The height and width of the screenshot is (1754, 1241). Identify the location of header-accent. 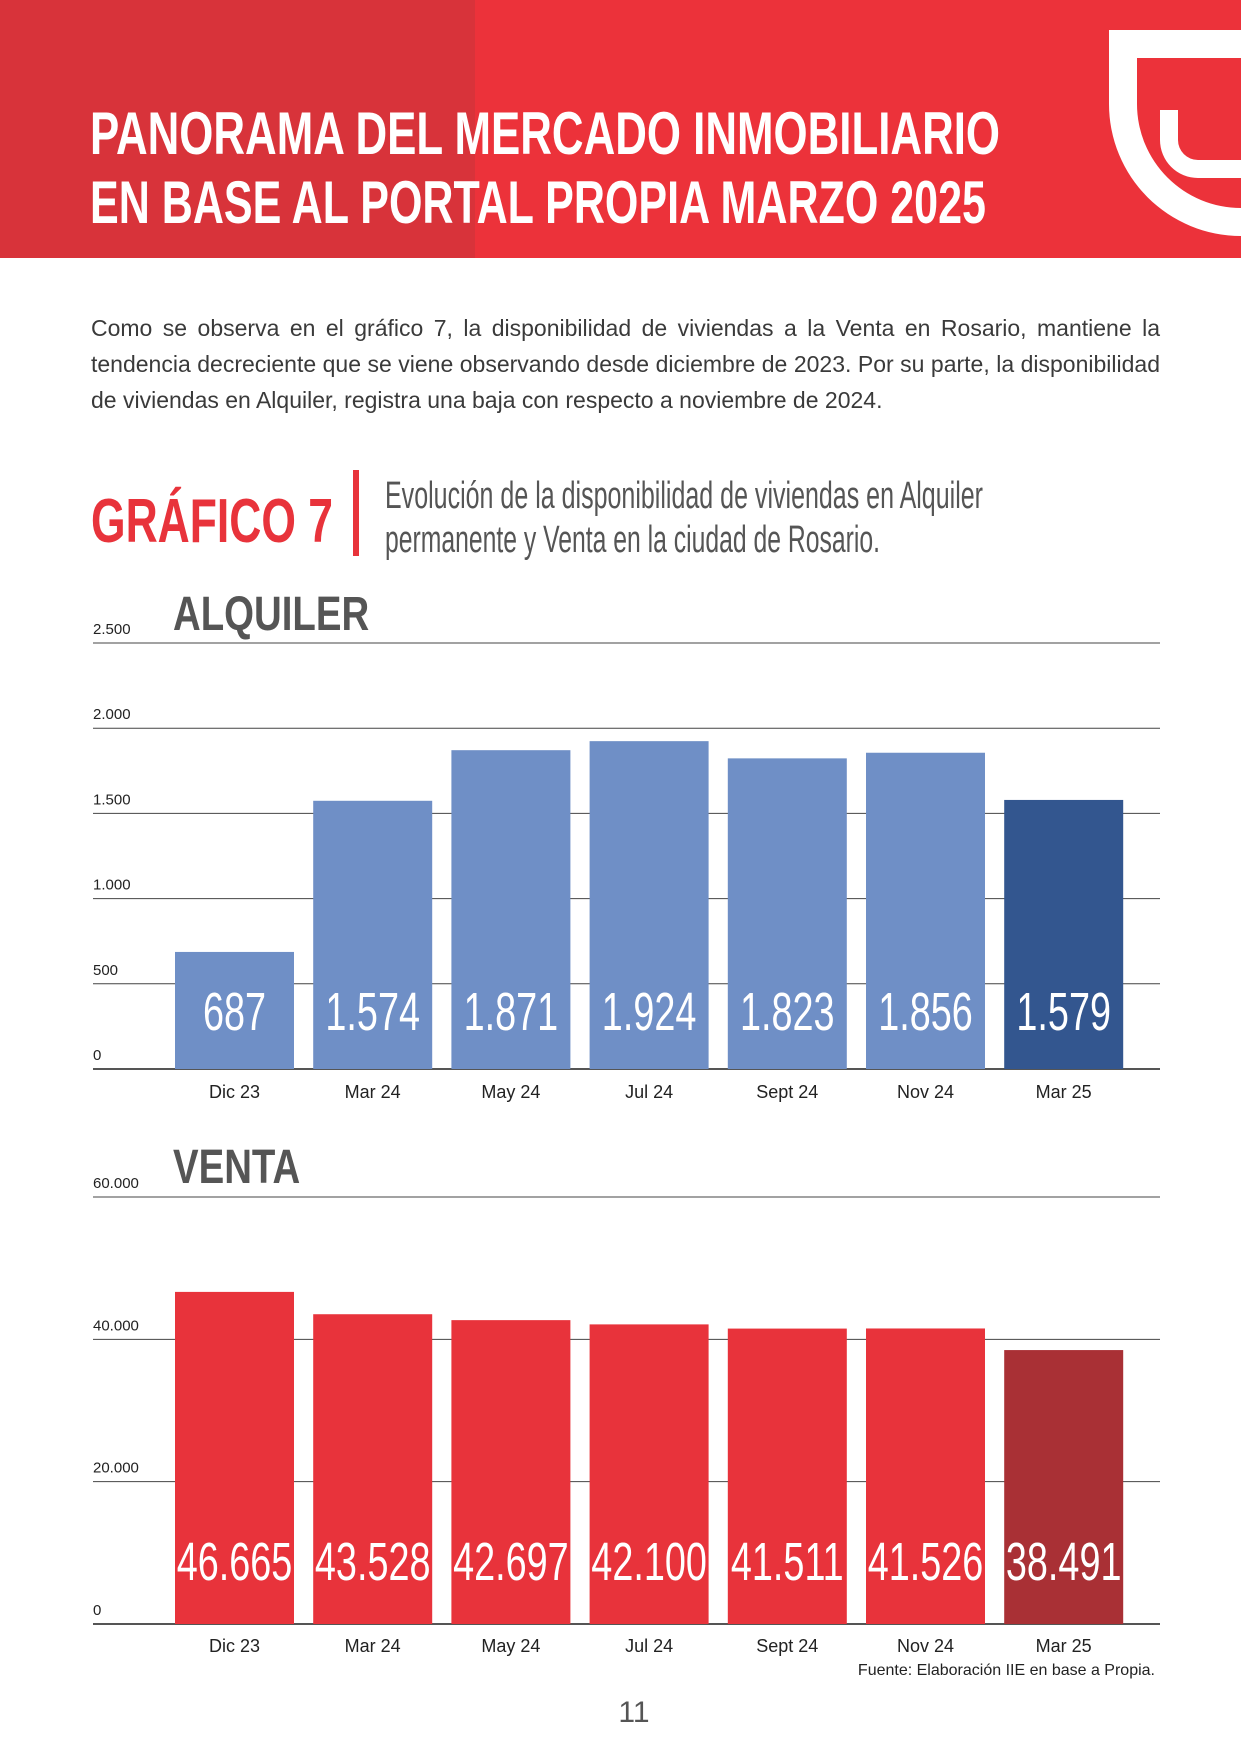
(237, 129).